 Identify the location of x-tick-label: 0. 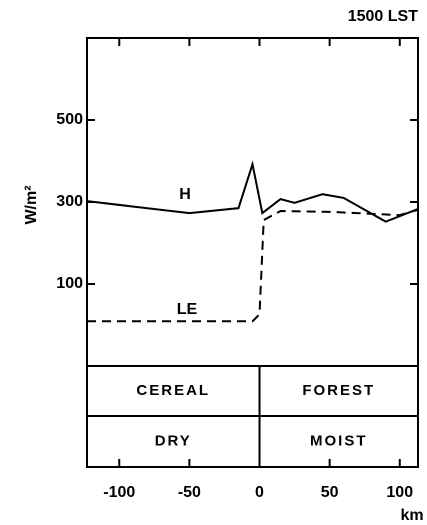
(259, 492).